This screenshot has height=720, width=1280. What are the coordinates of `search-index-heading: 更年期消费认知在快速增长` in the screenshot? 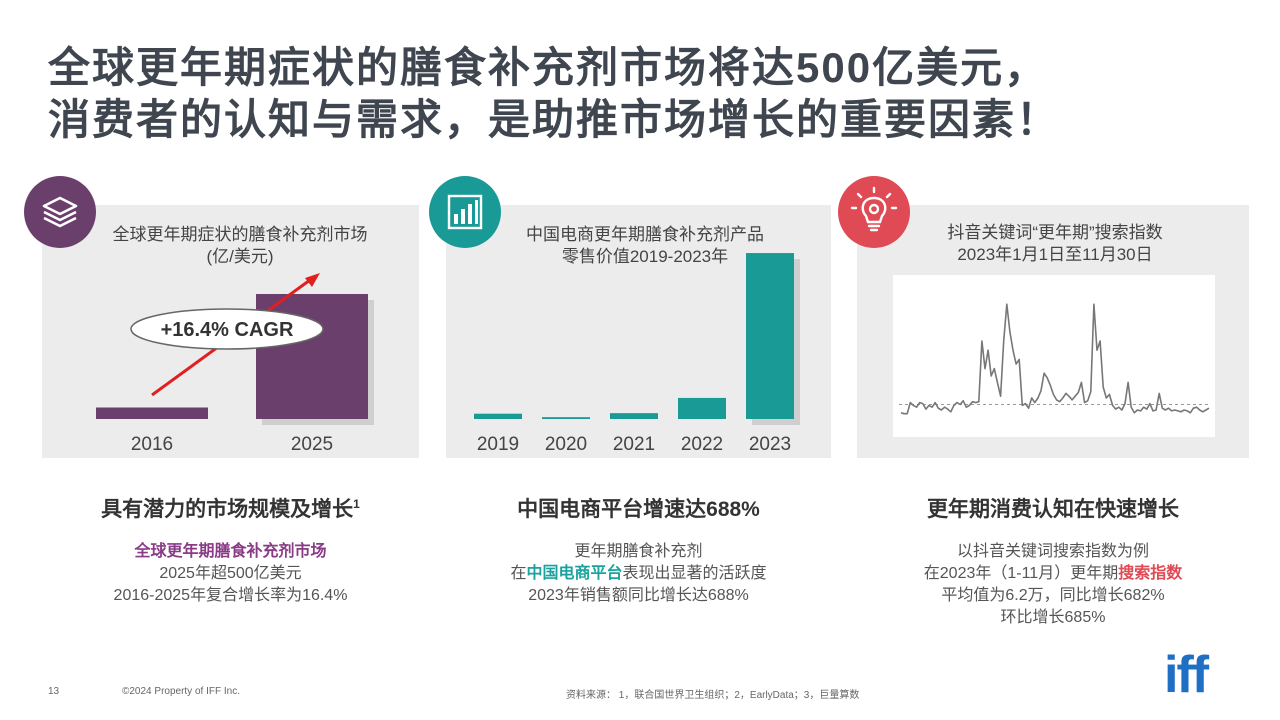 It's located at (1053, 509).